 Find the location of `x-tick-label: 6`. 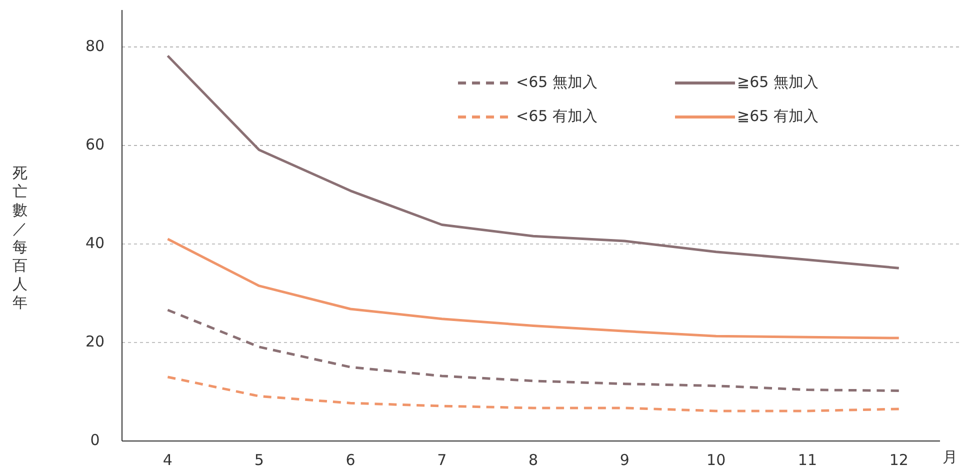

x-tick-label: 6 is located at coordinates (351, 460).